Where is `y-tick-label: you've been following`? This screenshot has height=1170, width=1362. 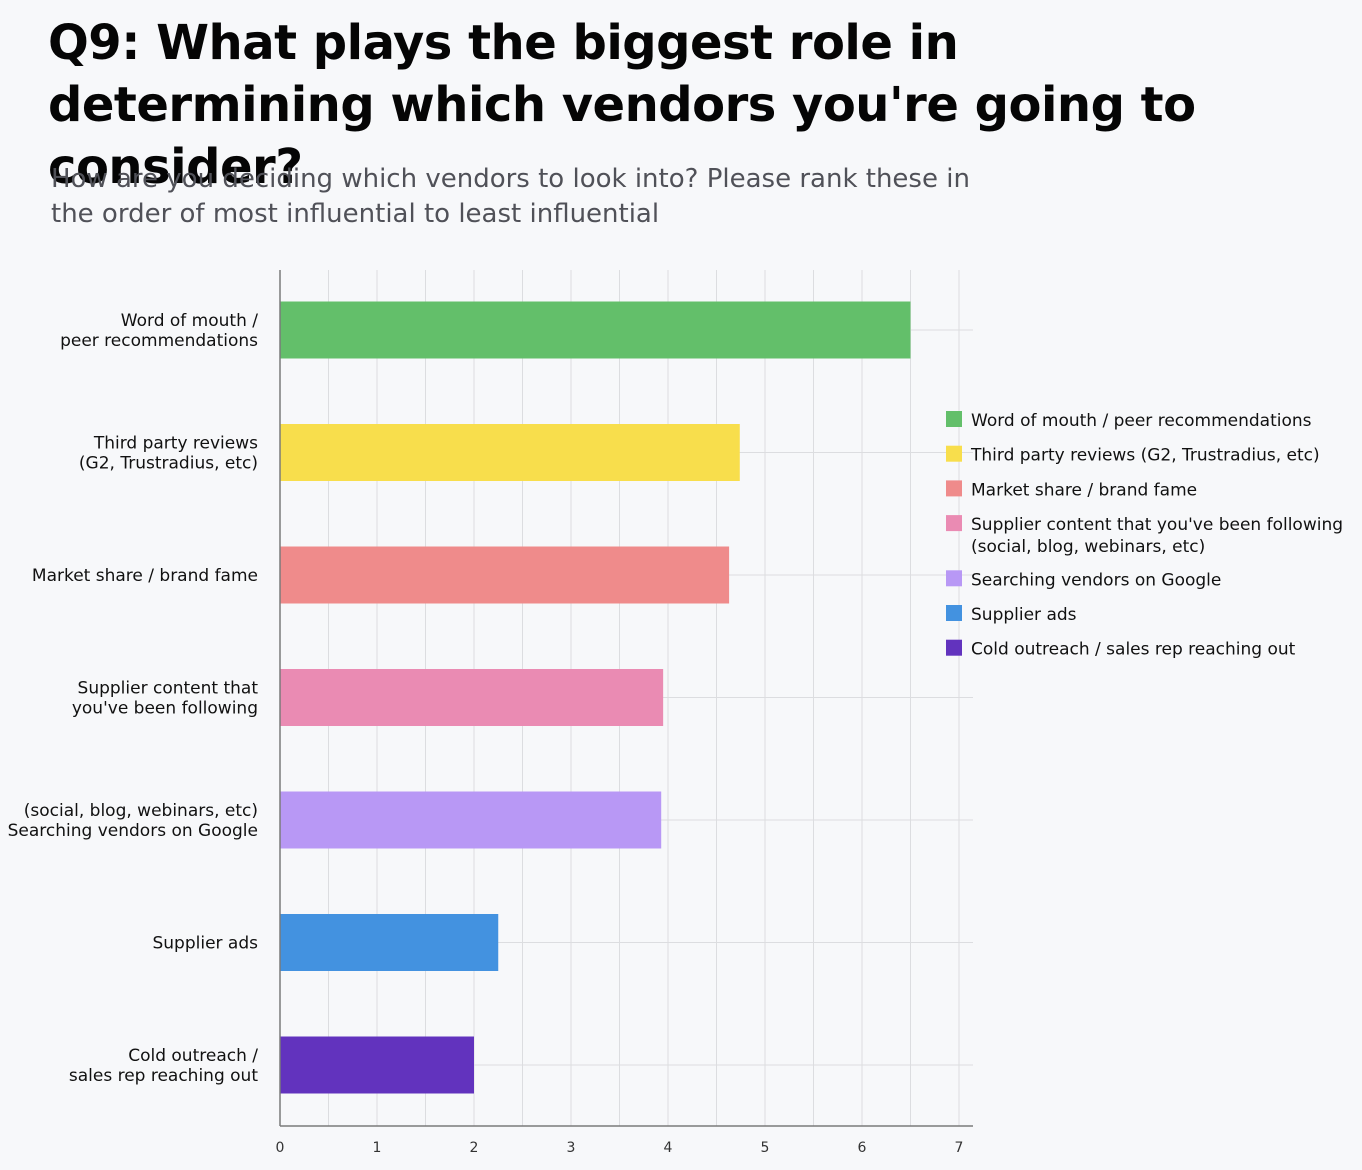
y-tick-label: you've been following is located at coordinates (165, 709).